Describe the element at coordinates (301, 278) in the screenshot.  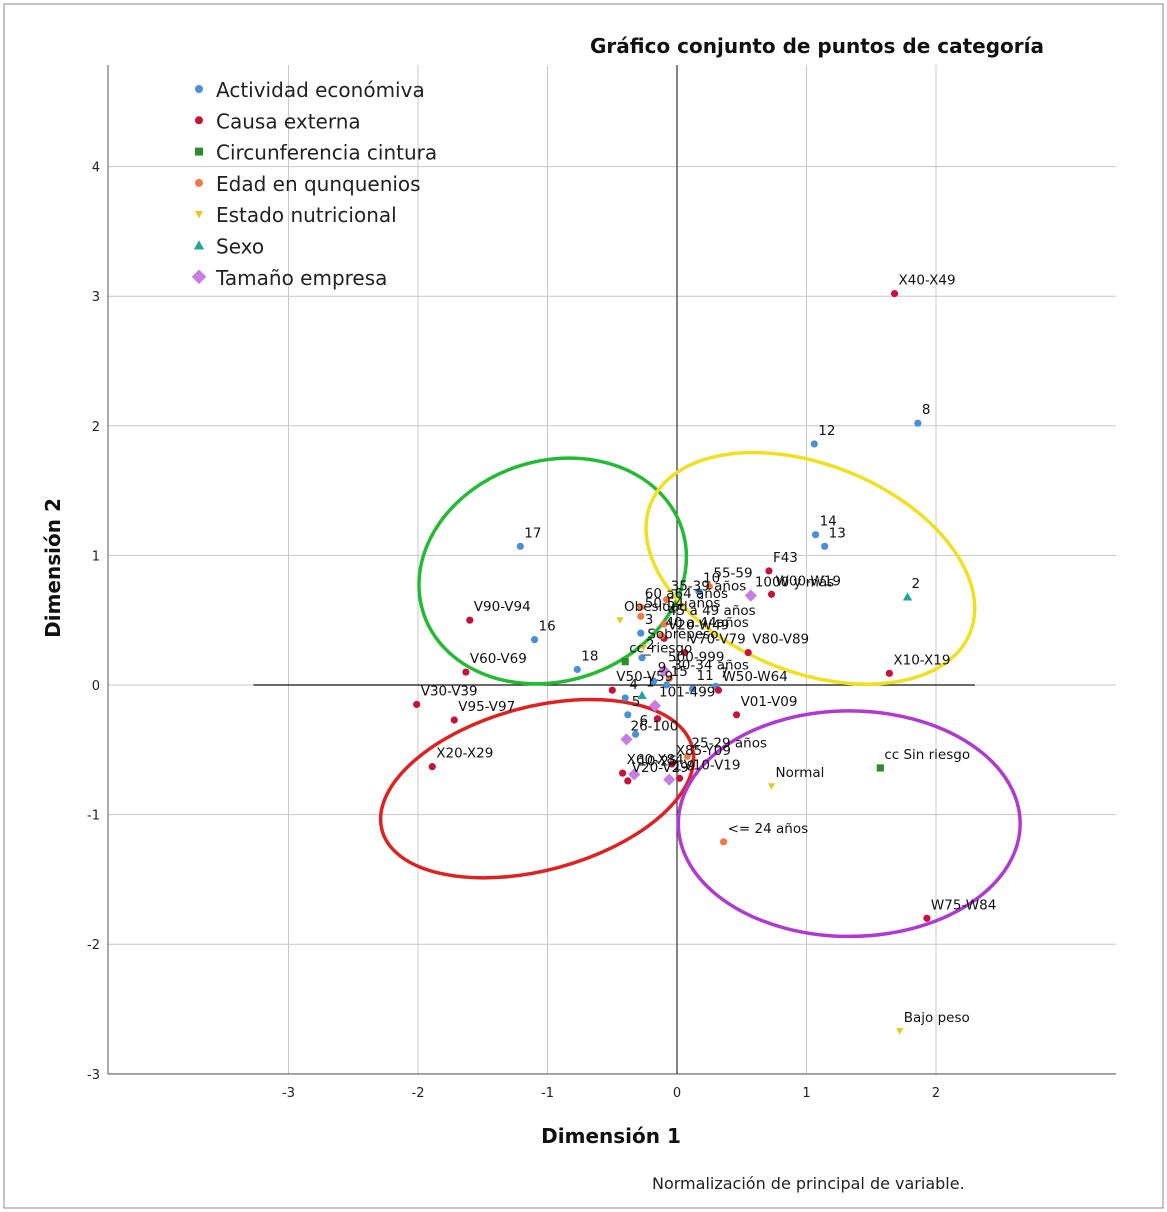
I see `legend-label-6: Tamaño empresa` at that location.